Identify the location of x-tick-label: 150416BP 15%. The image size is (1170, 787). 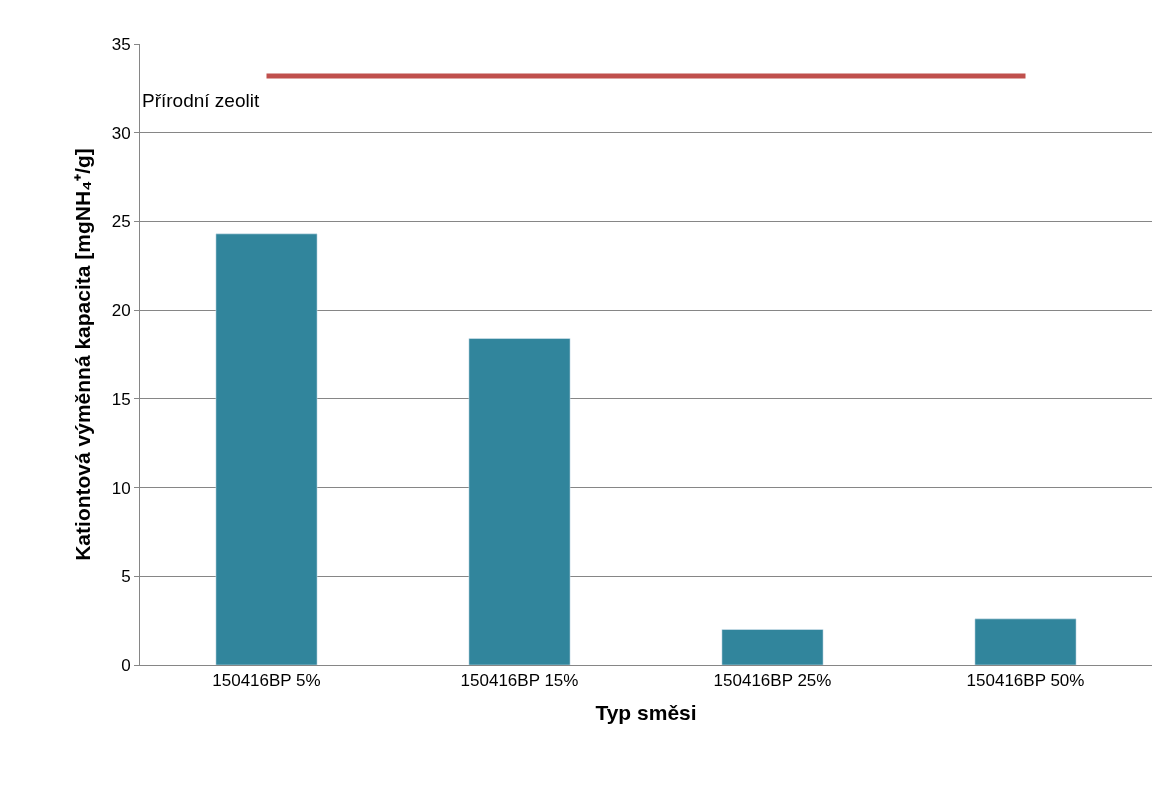
(519, 681).